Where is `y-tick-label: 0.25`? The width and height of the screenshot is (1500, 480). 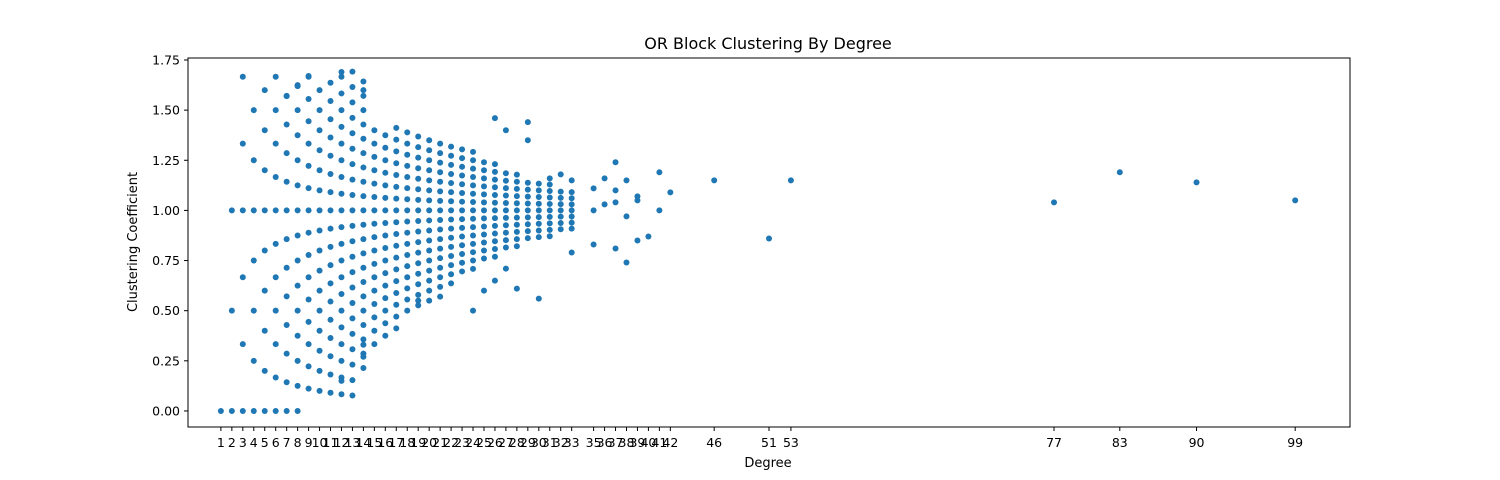
y-tick-label: 0.25 is located at coordinates (166, 360).